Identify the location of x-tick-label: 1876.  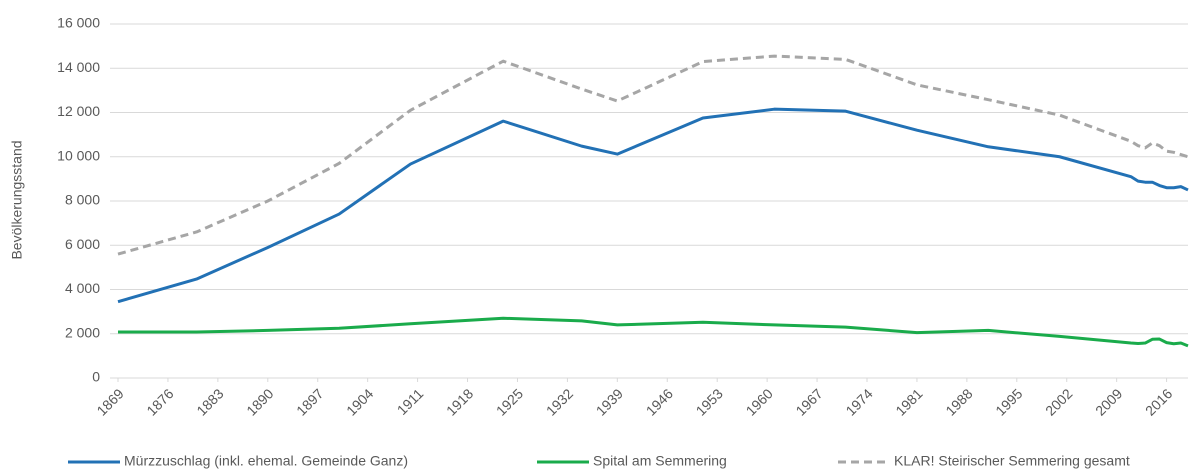
(159, 401).